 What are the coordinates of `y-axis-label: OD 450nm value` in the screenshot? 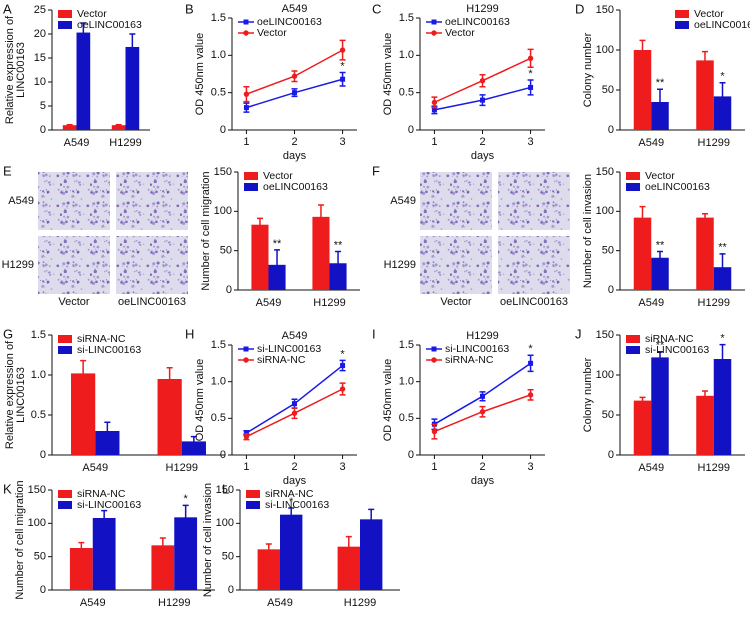 It's located at (200, 74).